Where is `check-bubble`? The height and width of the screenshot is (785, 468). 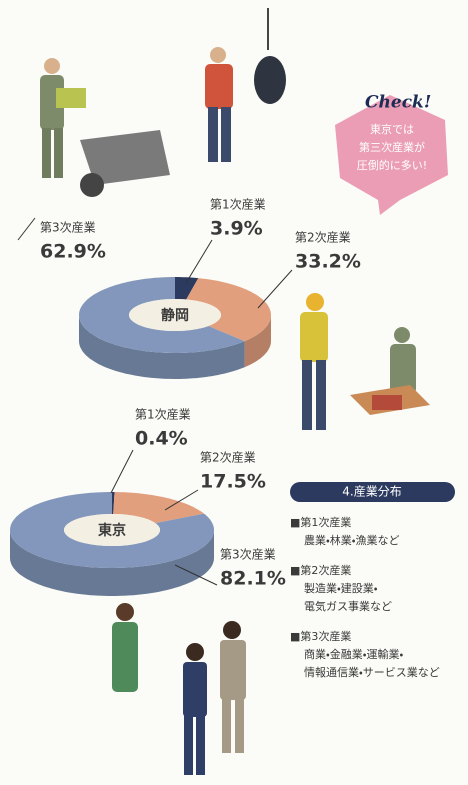 check-bubble is located at coordinates (391, 155).